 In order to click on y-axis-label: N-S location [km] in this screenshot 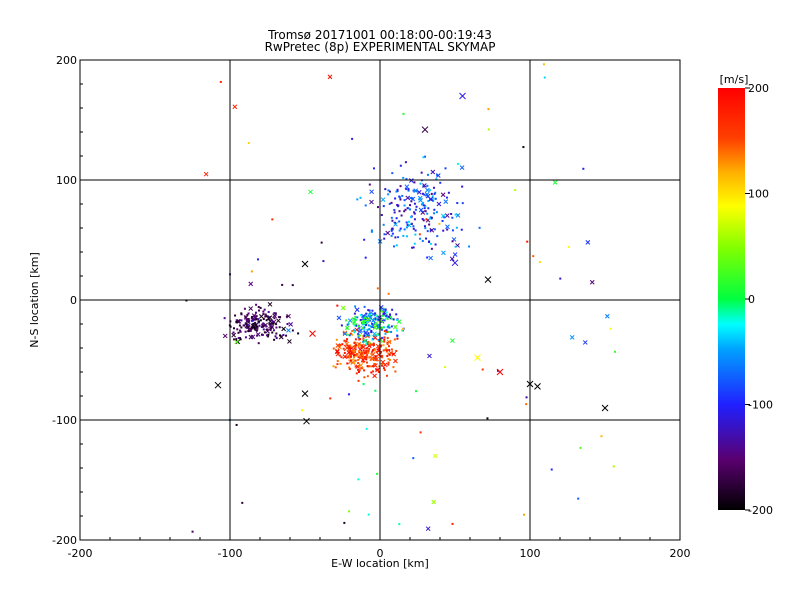, I will do `click(34, 300)`.